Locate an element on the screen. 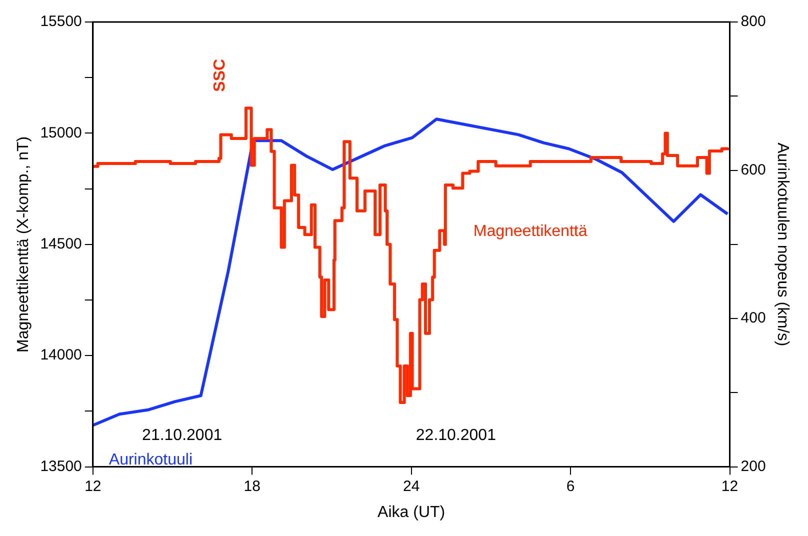 The height and width of the screenshot is (536, 808). y2-tick-label: 200 is located at coordinates (753, 466).